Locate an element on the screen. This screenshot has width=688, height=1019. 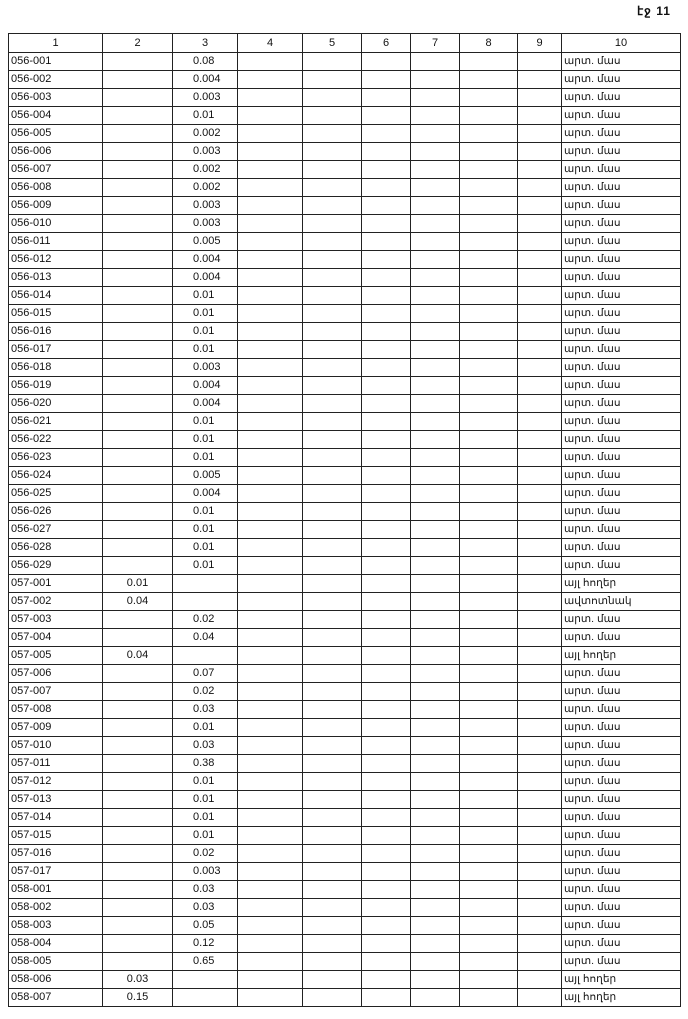
cell-col-1: 056-012 is located at coordinates (55, 259).